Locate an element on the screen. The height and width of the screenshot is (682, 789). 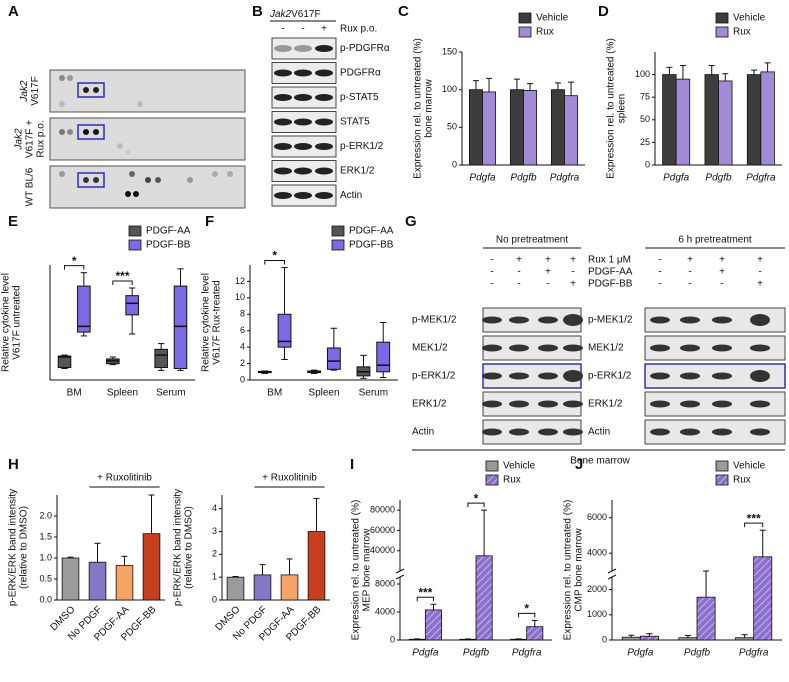
band-label: PDGFRα is located at coordinates (360, 73).